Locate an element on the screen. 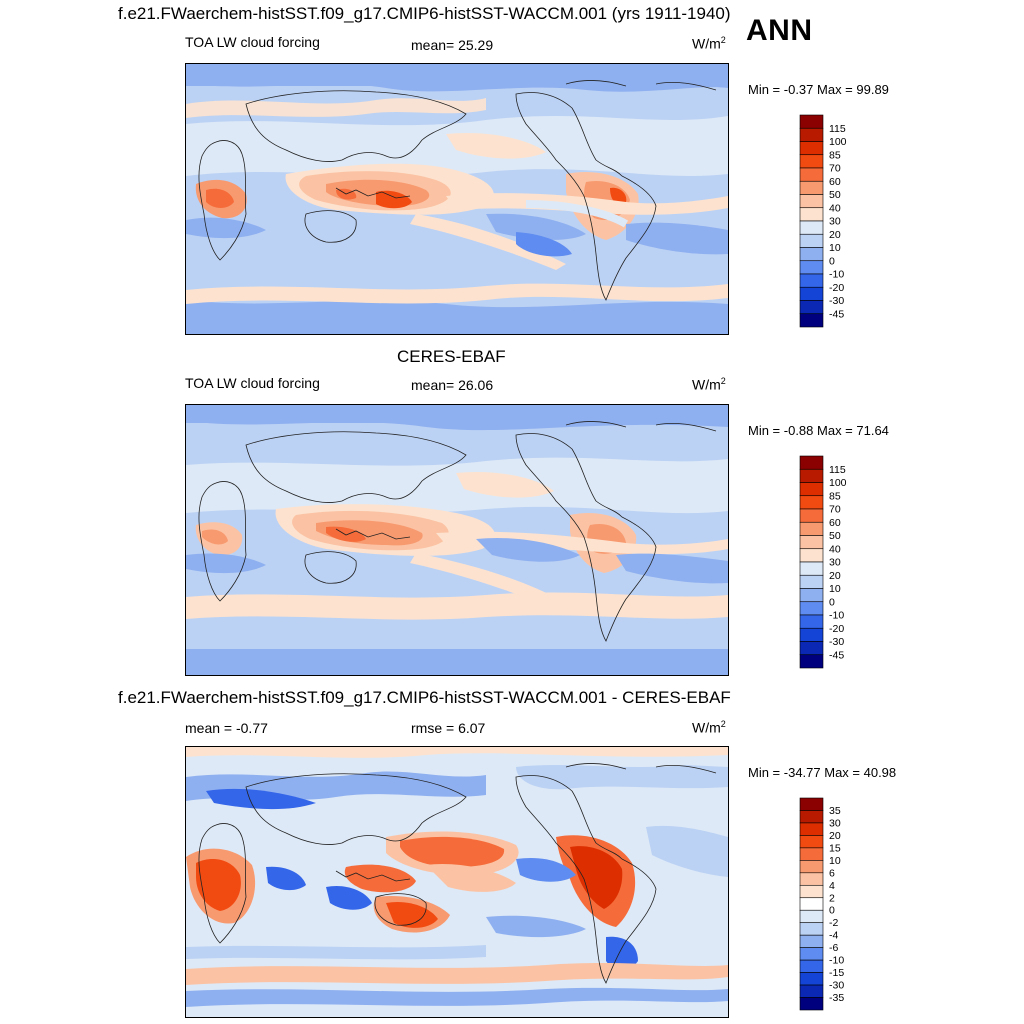 The image size is (1024, 1024). panel3-units: W/m2 is located at coordinates (709, 727).